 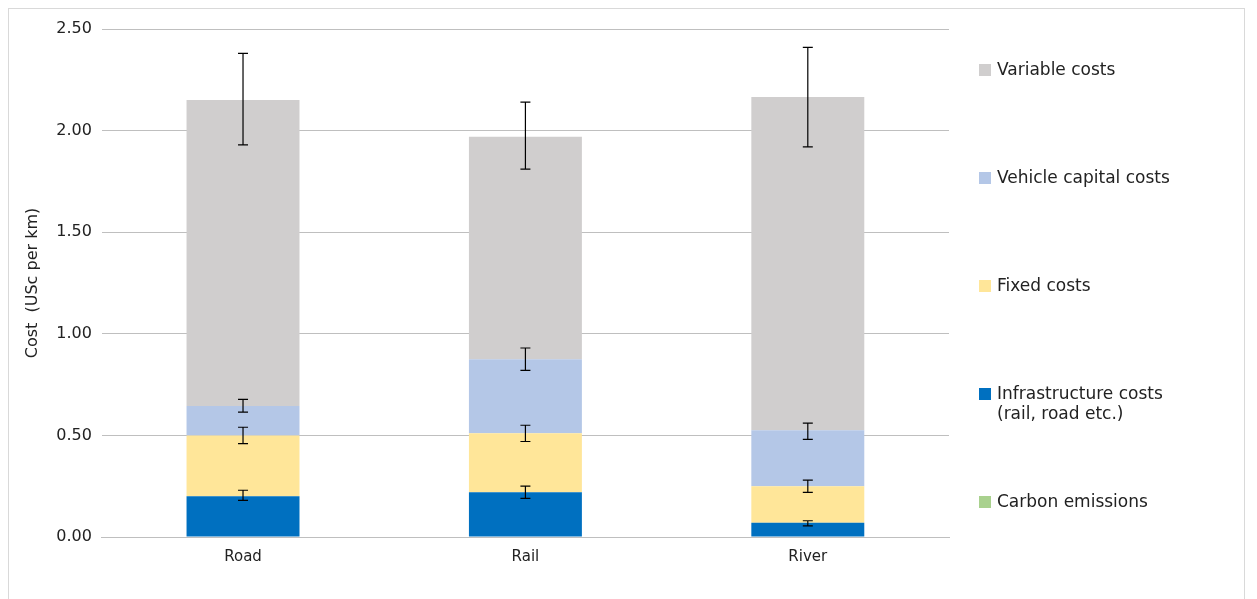 What do you see at coordinates (74, 129) in the screenshot?
I see `y-tick-label: 2.00` at bounding box center [74, 129].